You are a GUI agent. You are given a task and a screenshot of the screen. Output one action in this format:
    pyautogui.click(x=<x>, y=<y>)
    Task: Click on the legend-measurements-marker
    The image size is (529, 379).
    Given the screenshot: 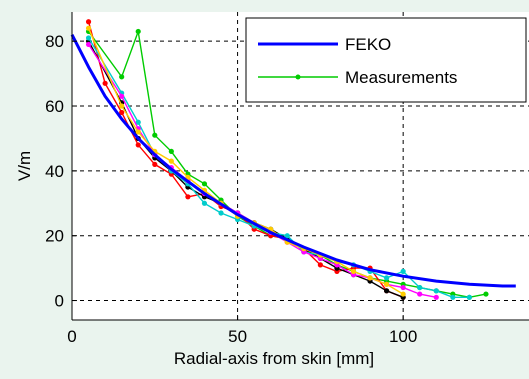 What is the action you would take?
    pyautogui.click(x=298, y=77)
    